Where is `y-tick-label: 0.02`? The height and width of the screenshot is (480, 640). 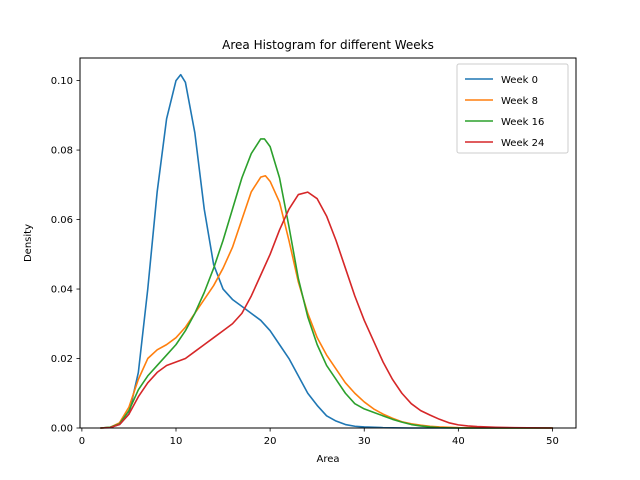
y-tick-label: 0.02 is located at coordinates (62, 359).